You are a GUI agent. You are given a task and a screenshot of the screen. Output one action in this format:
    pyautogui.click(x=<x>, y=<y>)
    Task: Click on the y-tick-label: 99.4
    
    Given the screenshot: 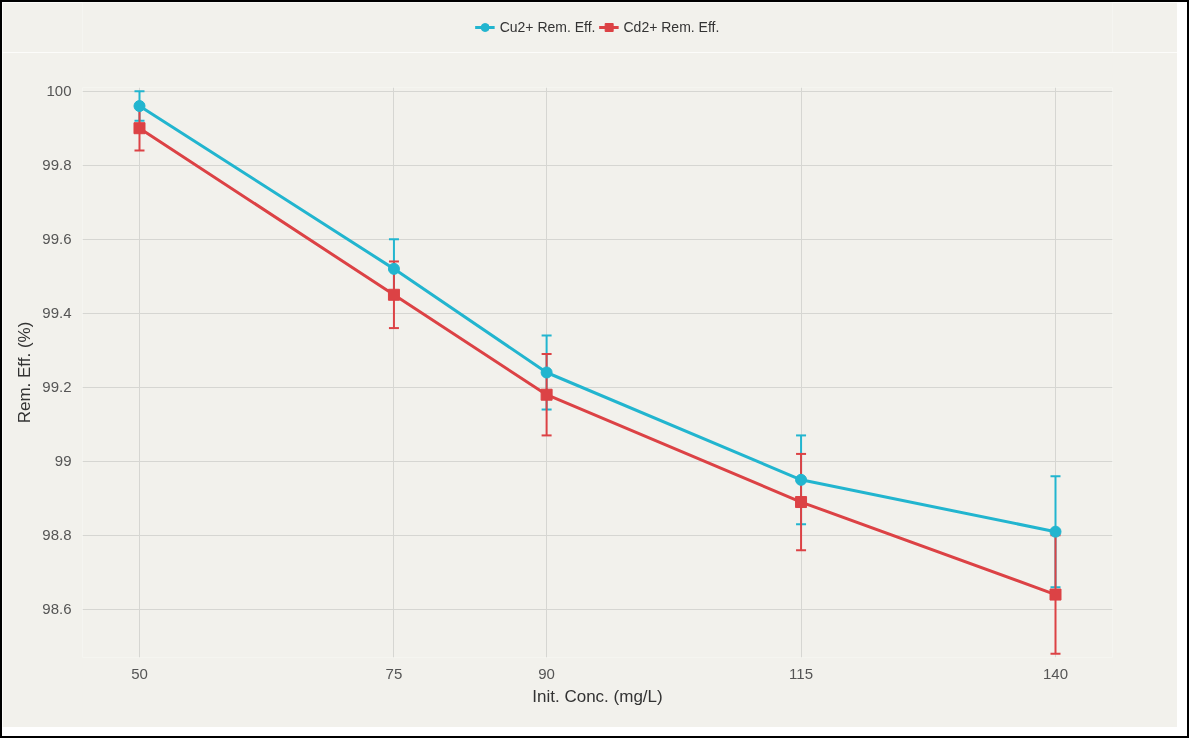 What is the action you would take?
    pyautogui.click(x=57, y=313)
    